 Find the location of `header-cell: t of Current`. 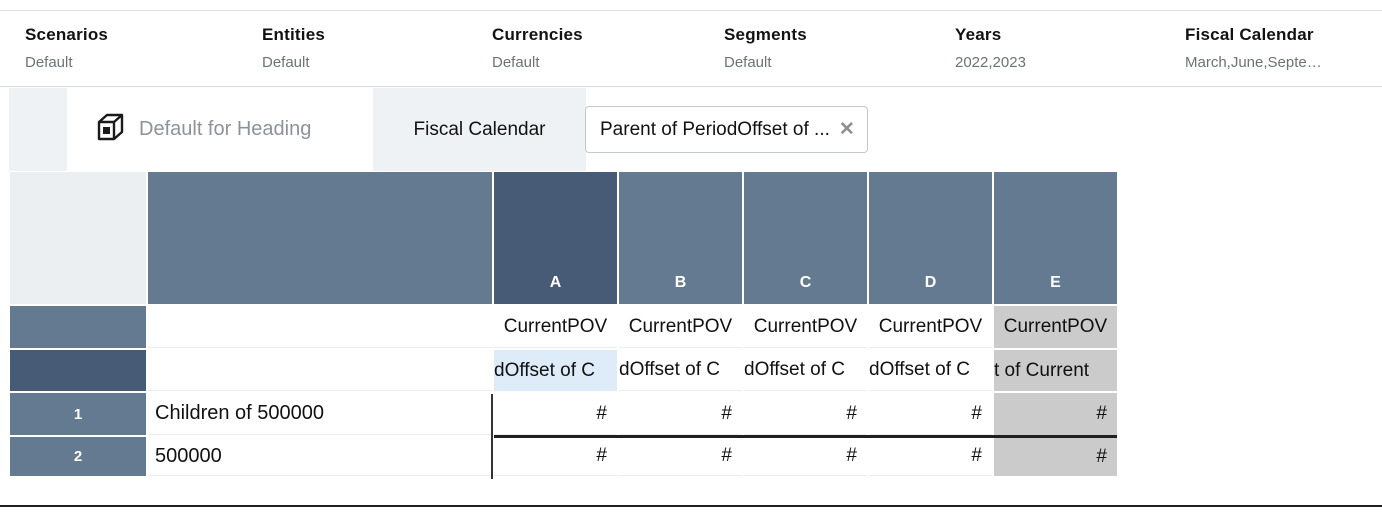

header-cell: t of Current is located at coordinates (1055, 370).